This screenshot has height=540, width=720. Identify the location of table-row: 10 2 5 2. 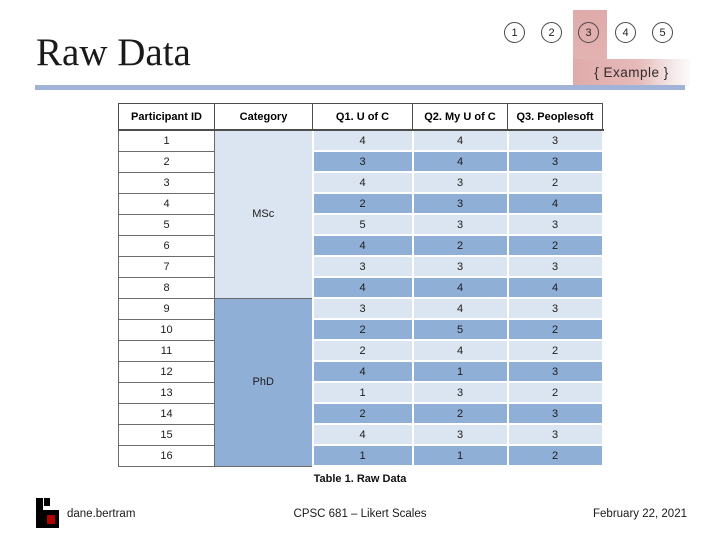
(361, 329).